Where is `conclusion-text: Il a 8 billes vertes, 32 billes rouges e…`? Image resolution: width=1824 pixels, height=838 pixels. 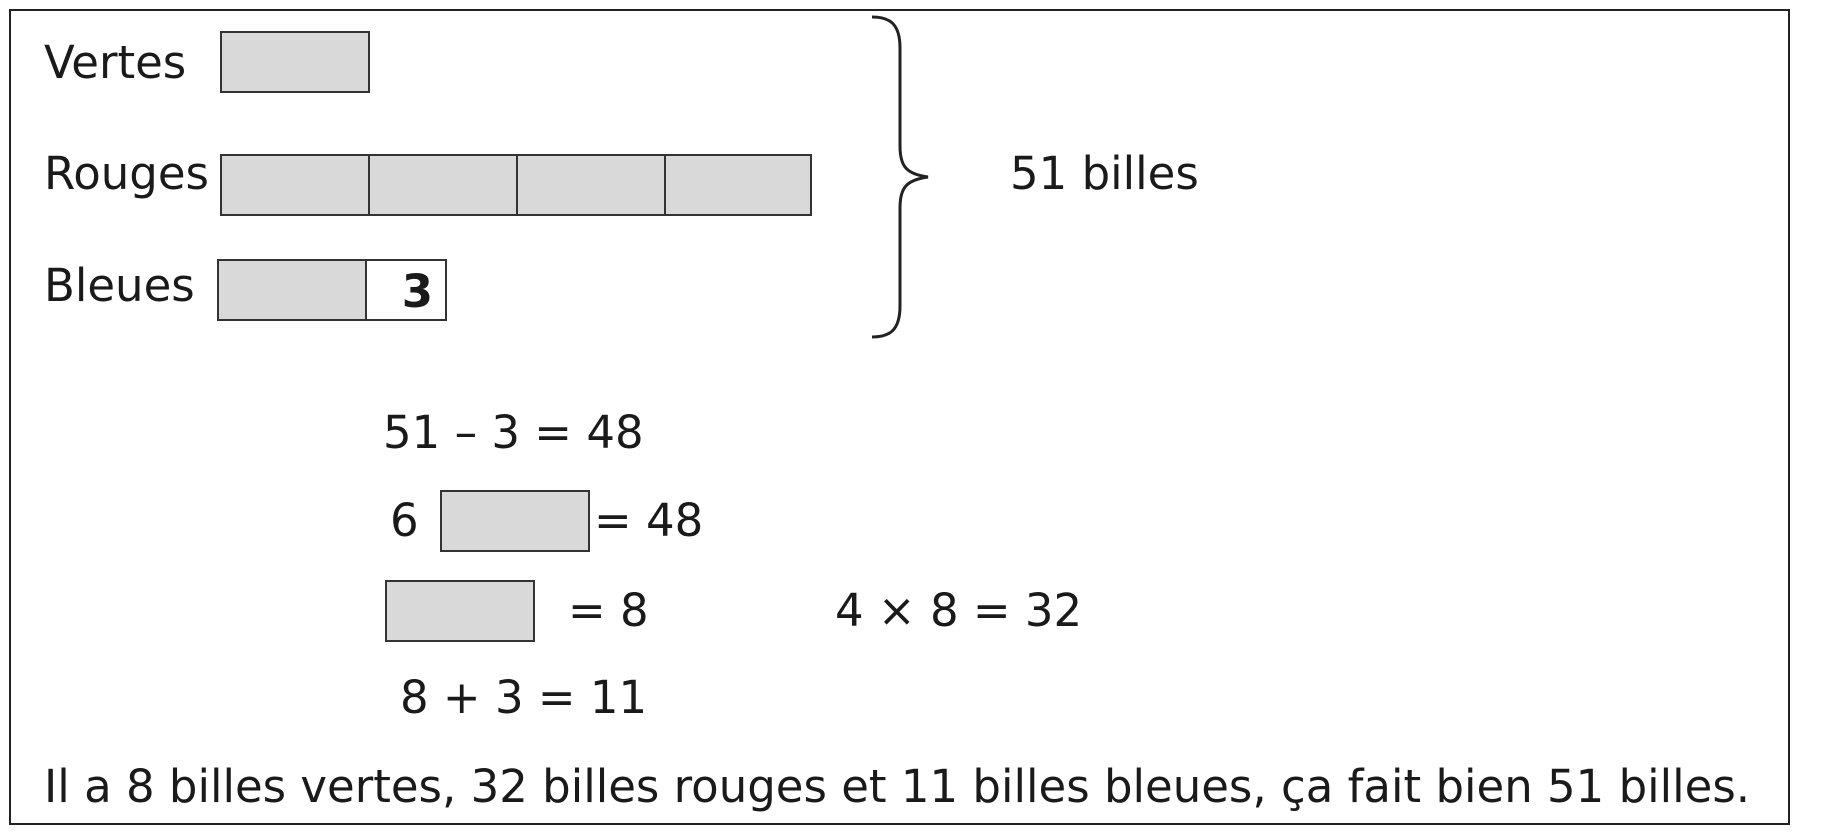
conclusion-text: Il a 8 billes vertes, 32 billes rouges e… is located at coordinates (897, 786).